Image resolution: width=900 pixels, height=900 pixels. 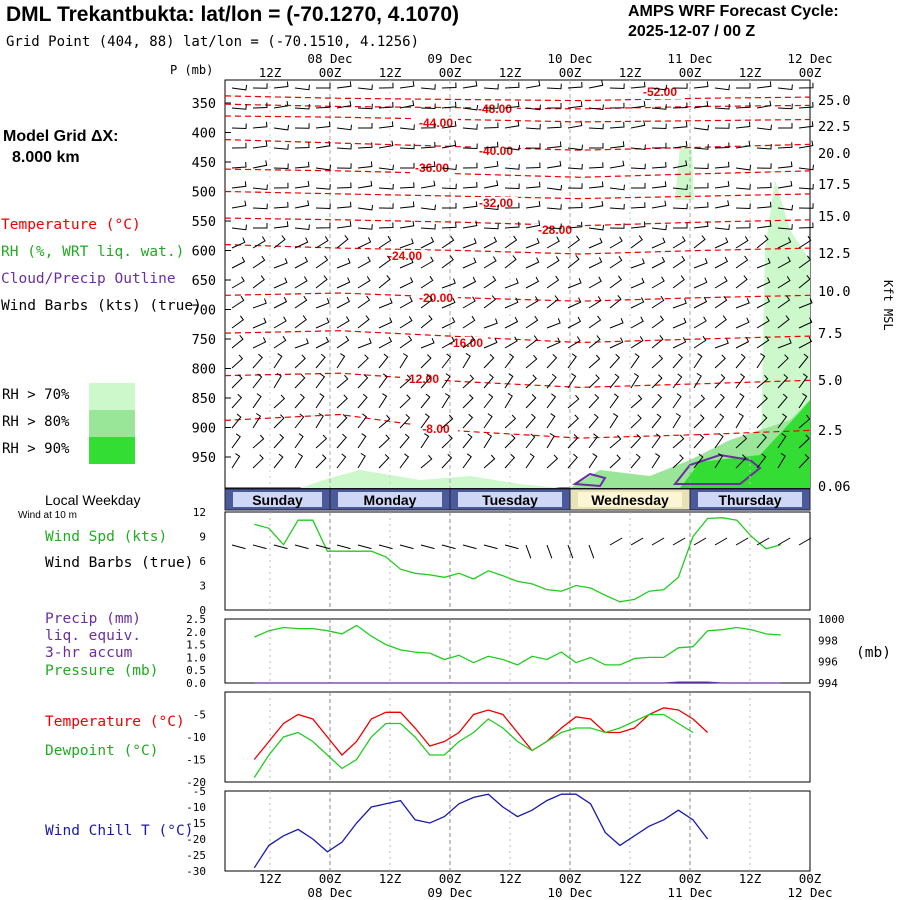 What do you see at coordinates (436, 123) in the screenshot?
I see `temperature-contour-label: -44.00` at bounding box center [436, 123].